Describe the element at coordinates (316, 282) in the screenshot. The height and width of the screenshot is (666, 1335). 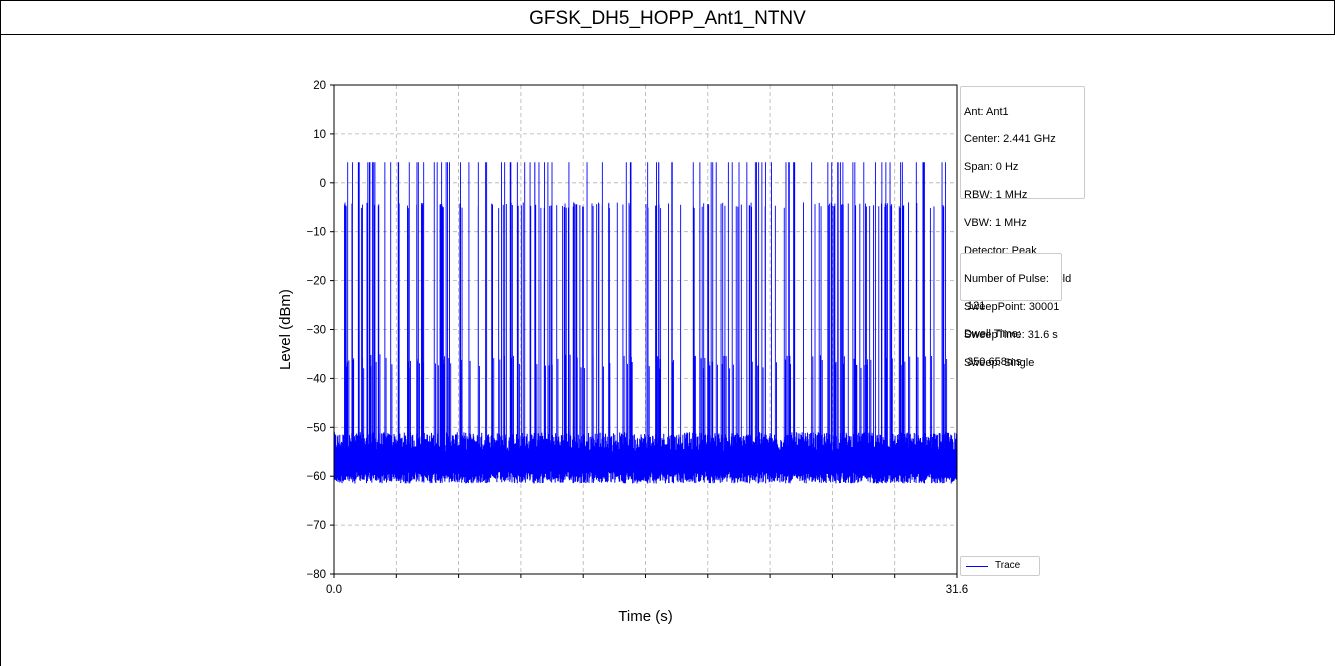
I see `y-tick-label: −20` at that location.